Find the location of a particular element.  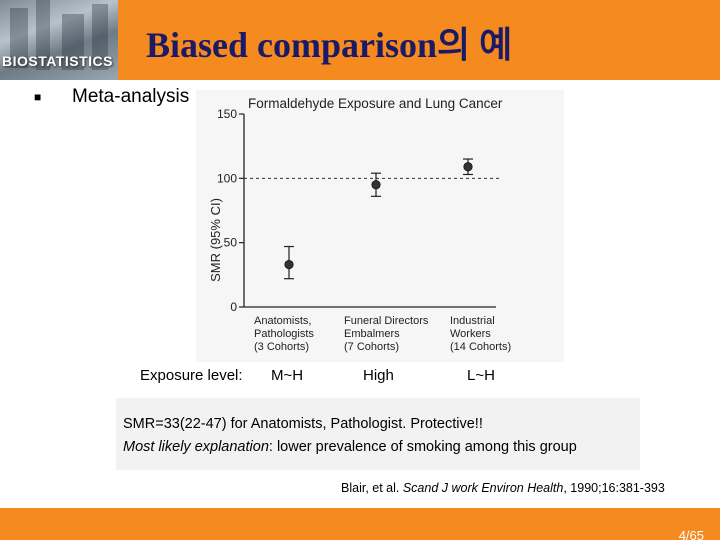

exposure-label: Exposure level: is located at coordinates (191, 375).